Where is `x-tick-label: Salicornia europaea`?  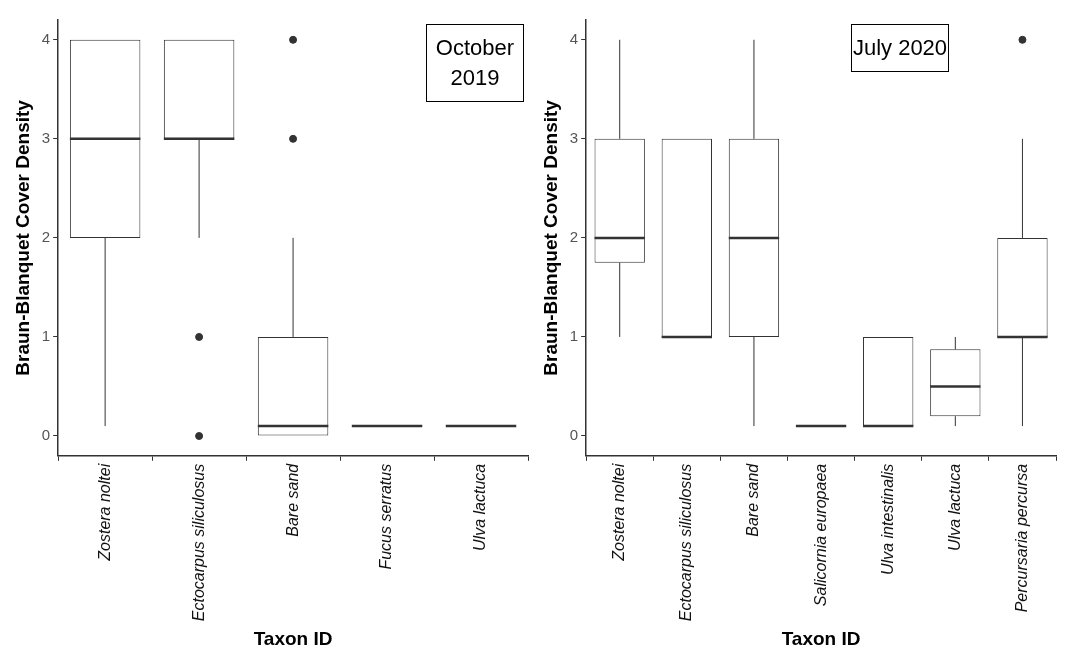
x-tick-label: Salicornia europaea is located at coordinates (820, 535).